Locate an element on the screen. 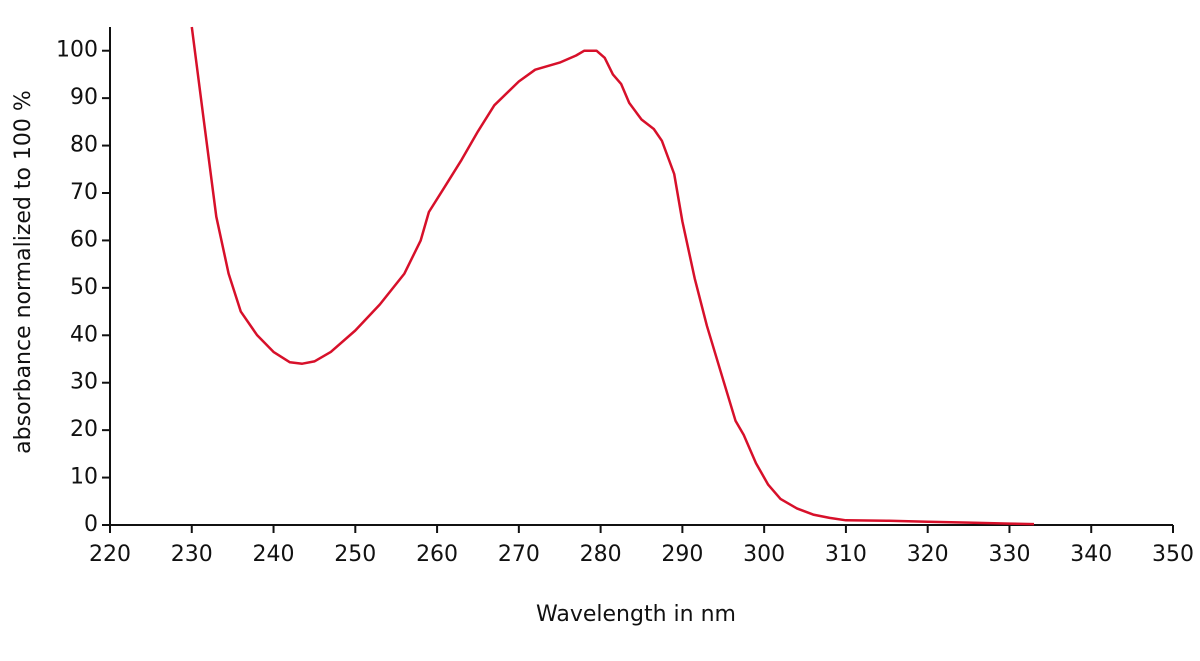 This screenshot has height=661, width=1200. x-tick-label: 350 is located at coordinates (1173, 554).